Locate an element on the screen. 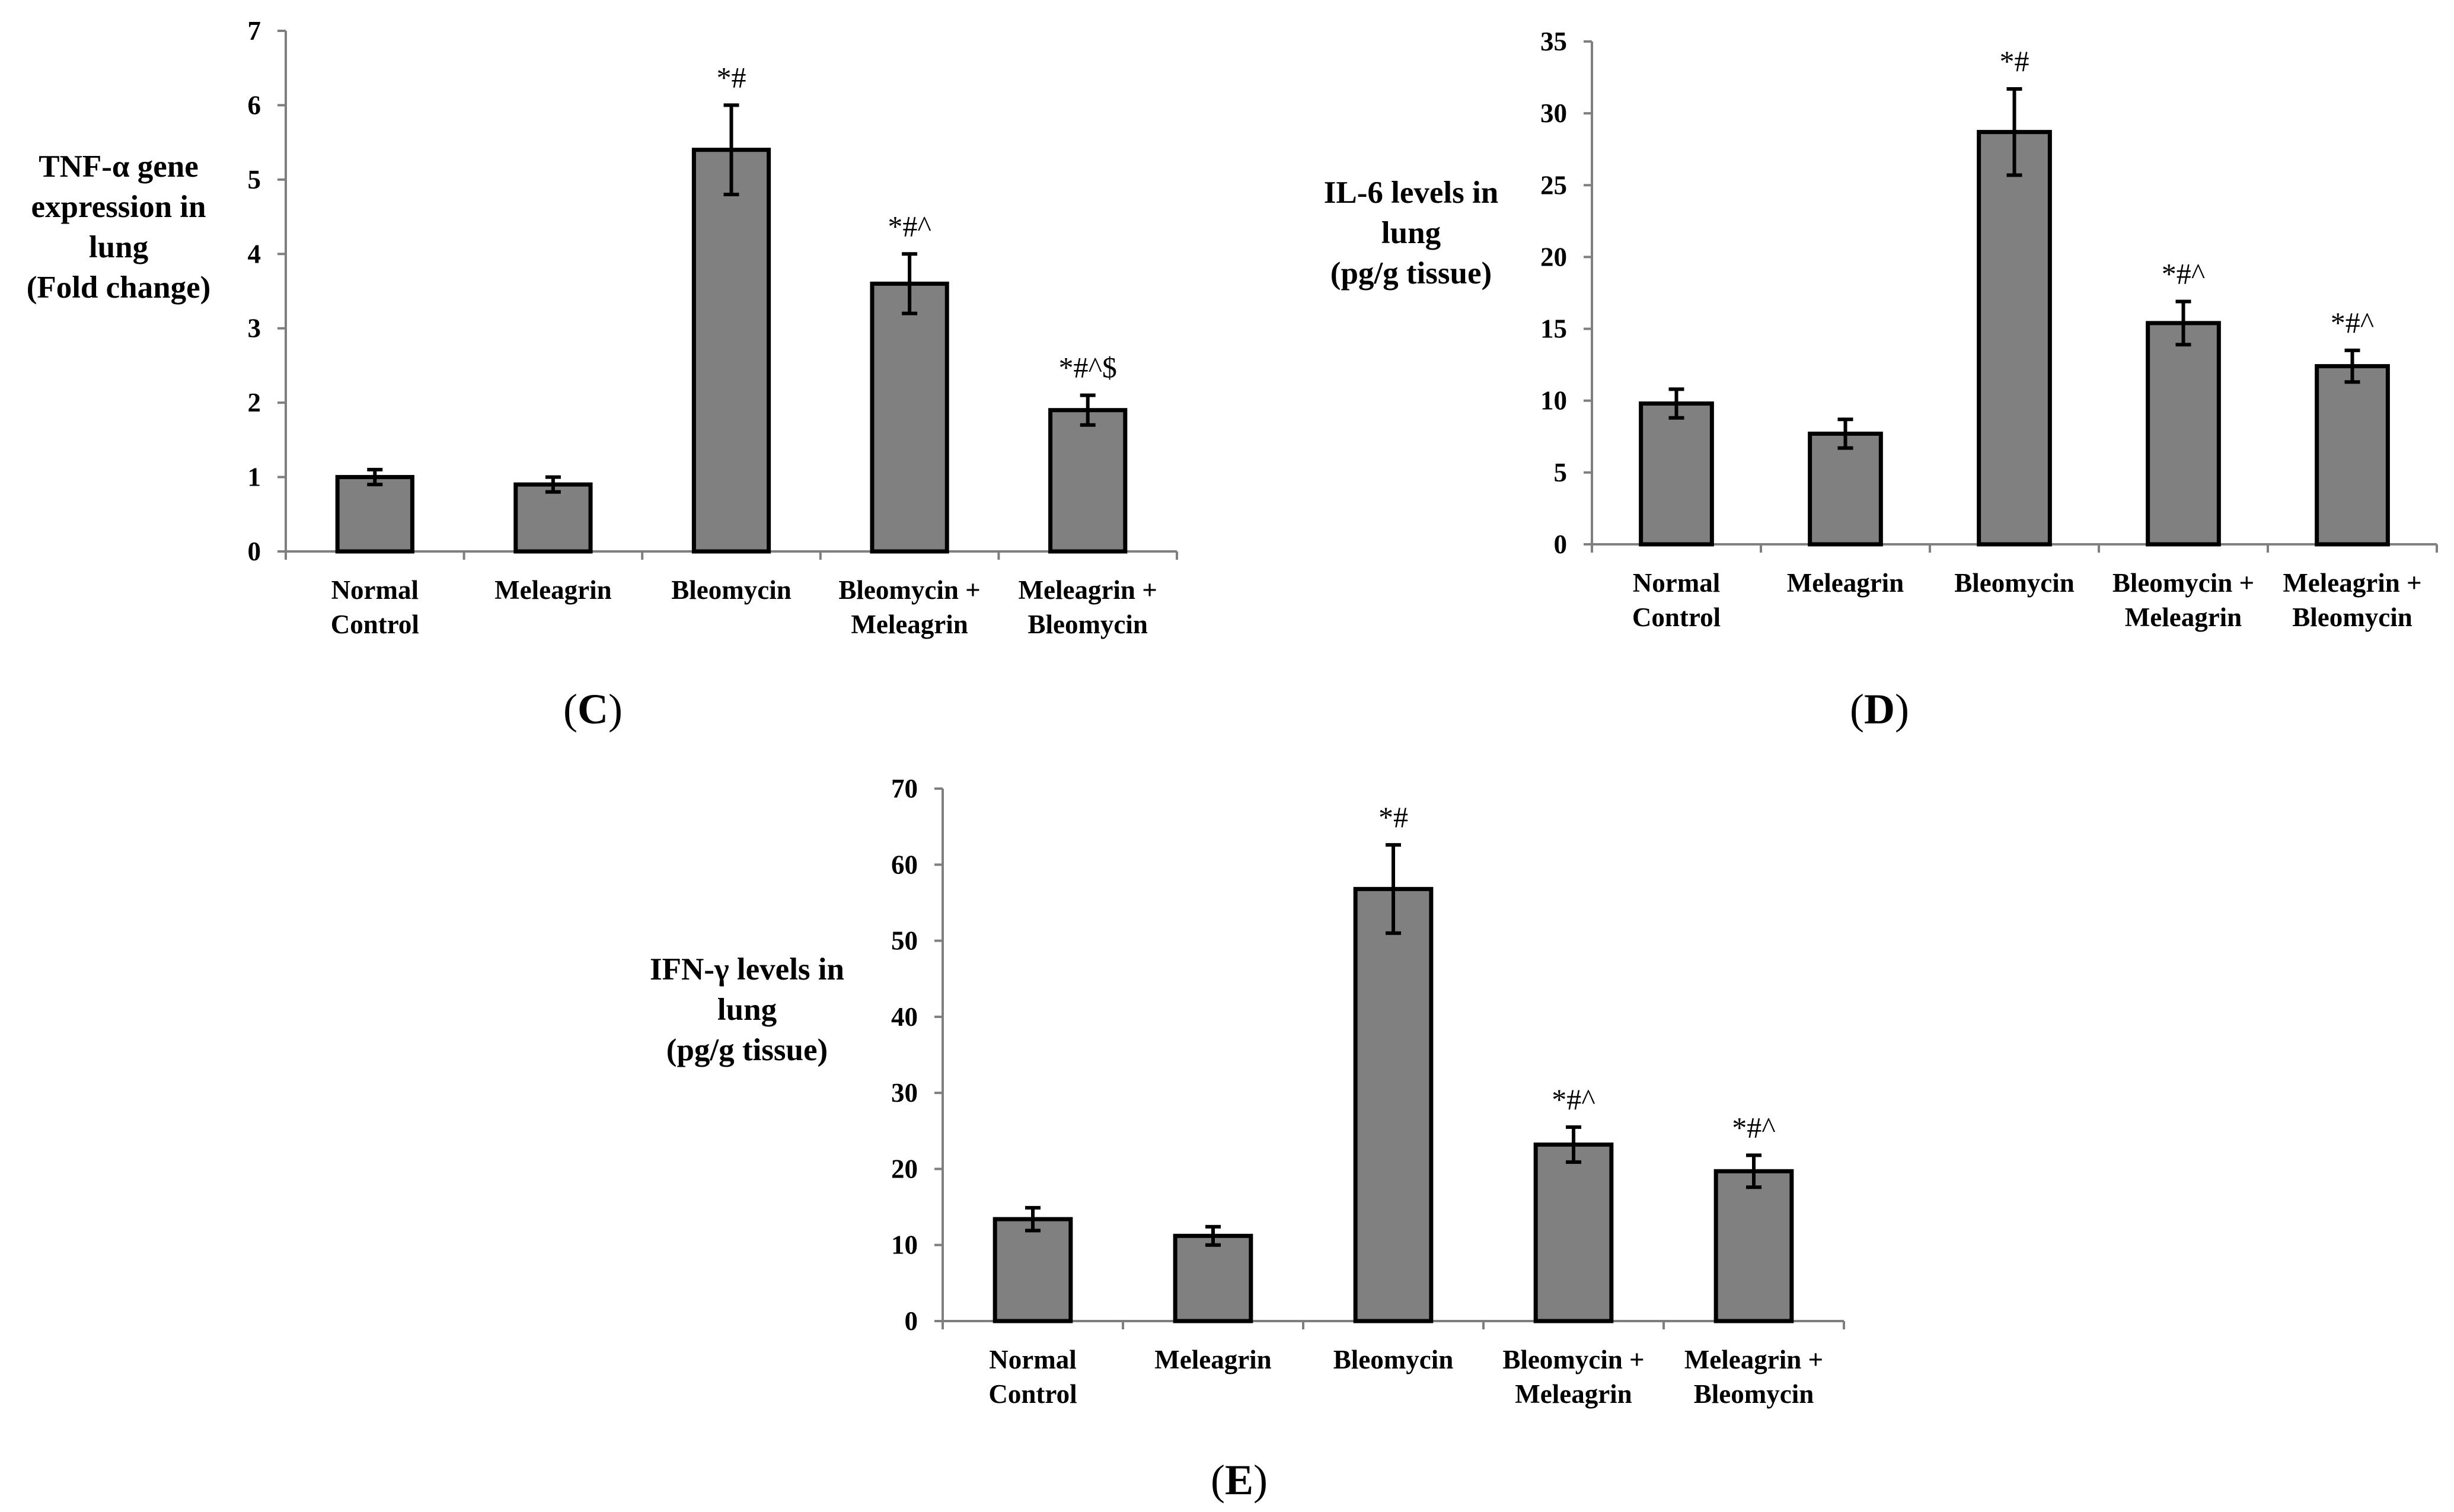  chart2-x-tick-label: Meleagrin + Bleomycin is located at coordinates (1753, 1377).